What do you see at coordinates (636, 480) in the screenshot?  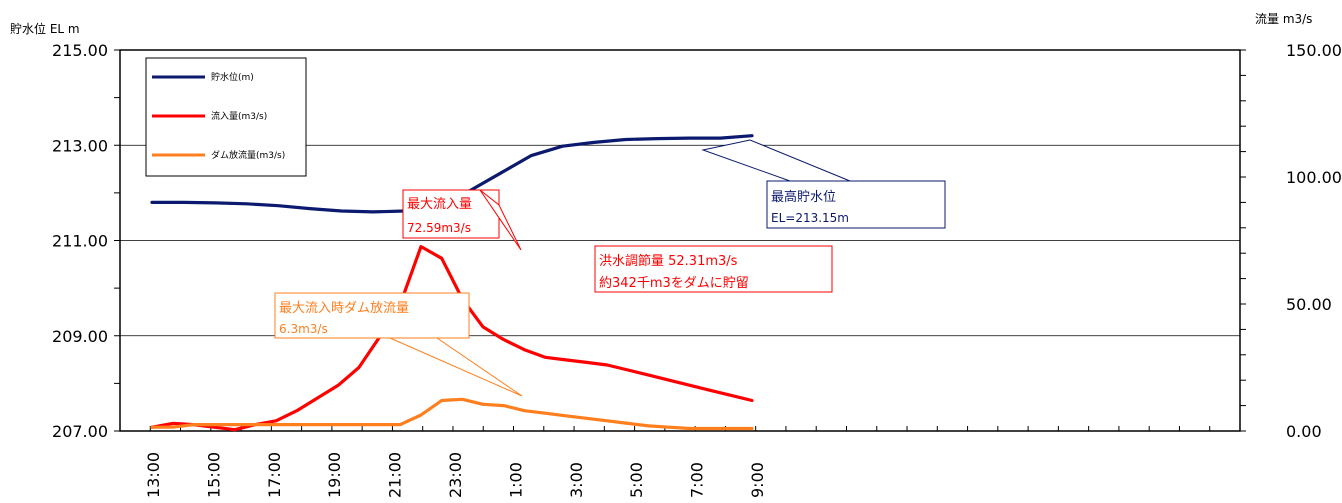 I see `x-tick-label: 5:00` at bounding box center [636, 480].